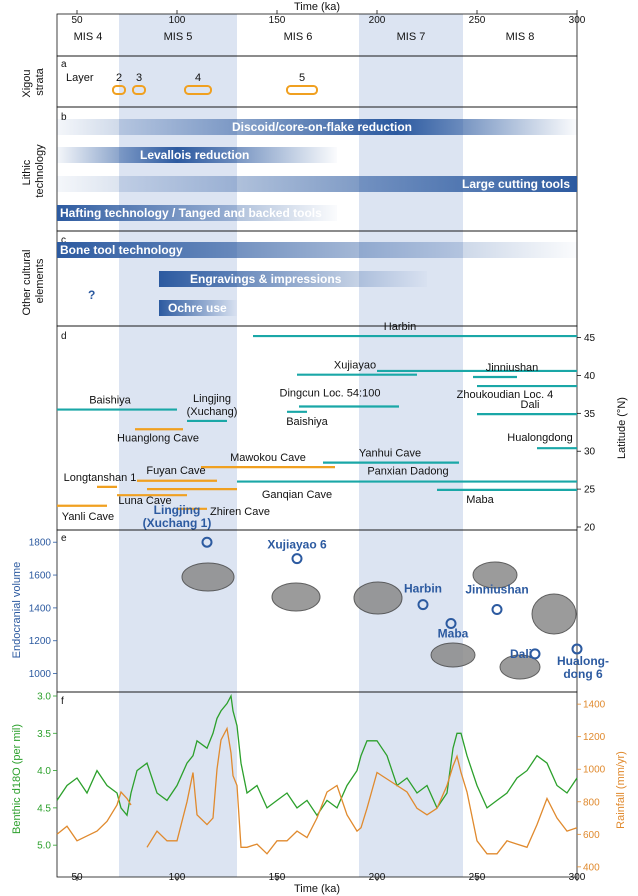  Describe the element at coordinates (583, 661) in the screenshot. I see `specimen-label-hualong-dong-6-0: Hualong-` at that location.